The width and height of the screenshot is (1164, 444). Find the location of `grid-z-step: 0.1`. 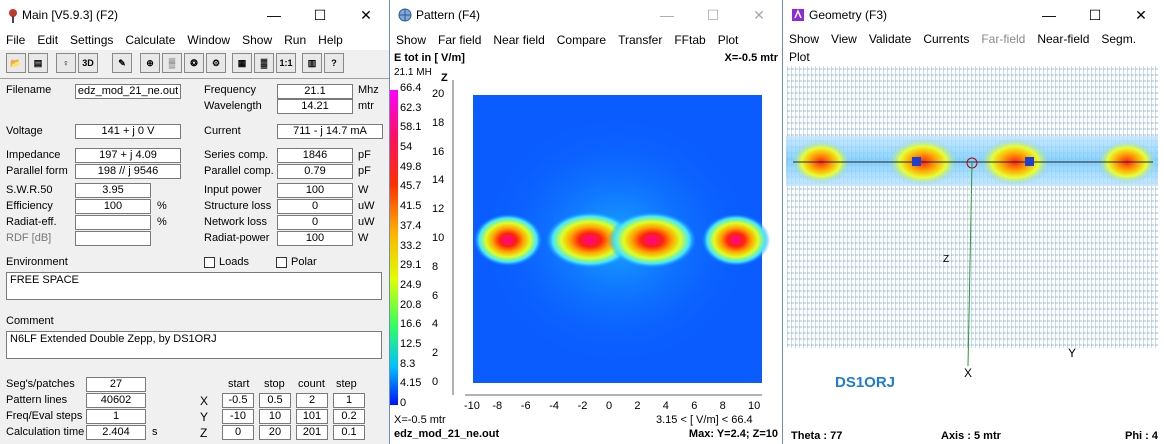

grid-z-step: 0.1 is located at coordinates (349, 432).